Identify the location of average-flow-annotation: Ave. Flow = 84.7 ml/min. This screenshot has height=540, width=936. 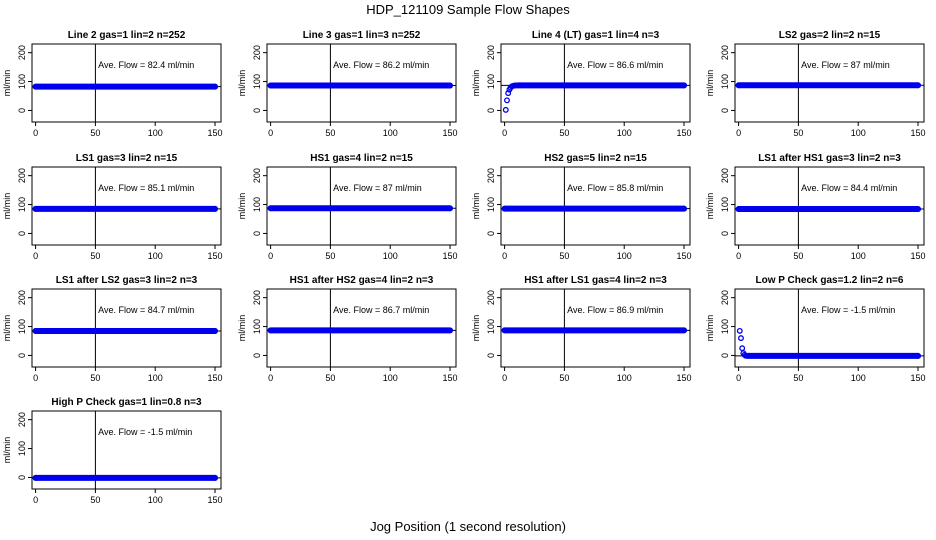
(146, 310).